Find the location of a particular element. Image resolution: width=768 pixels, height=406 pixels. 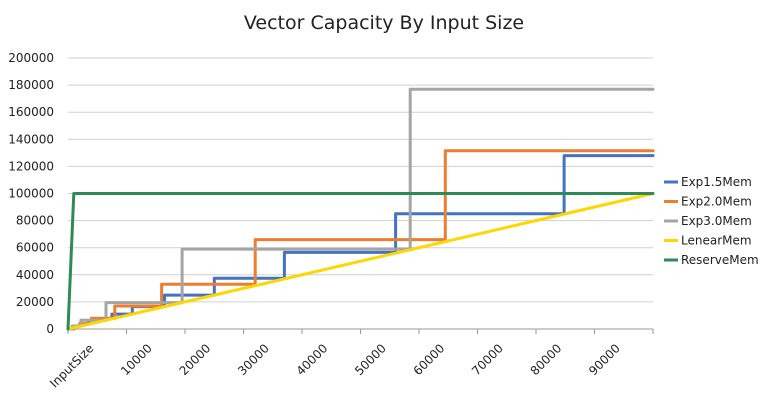

x-tick-label: 30000 is located at coordinates (253, 359).